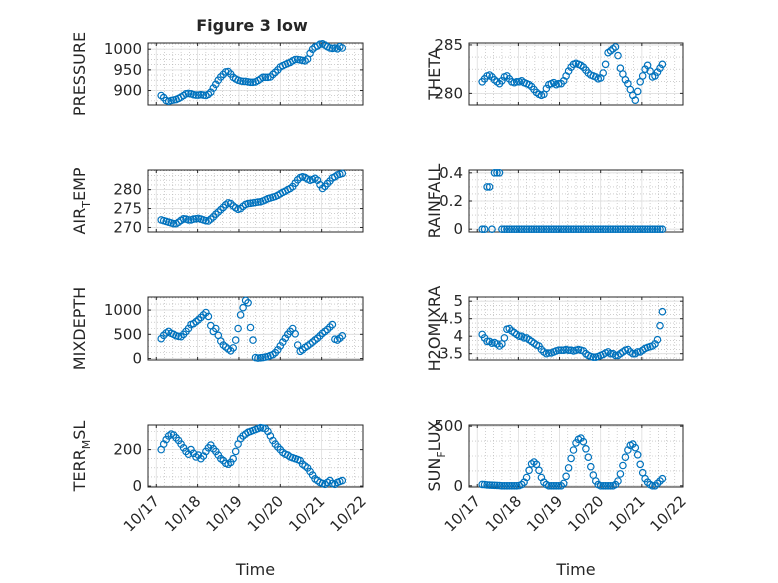  I want to click on y-axis-label: H2OMIXRA, so click(434, 329).